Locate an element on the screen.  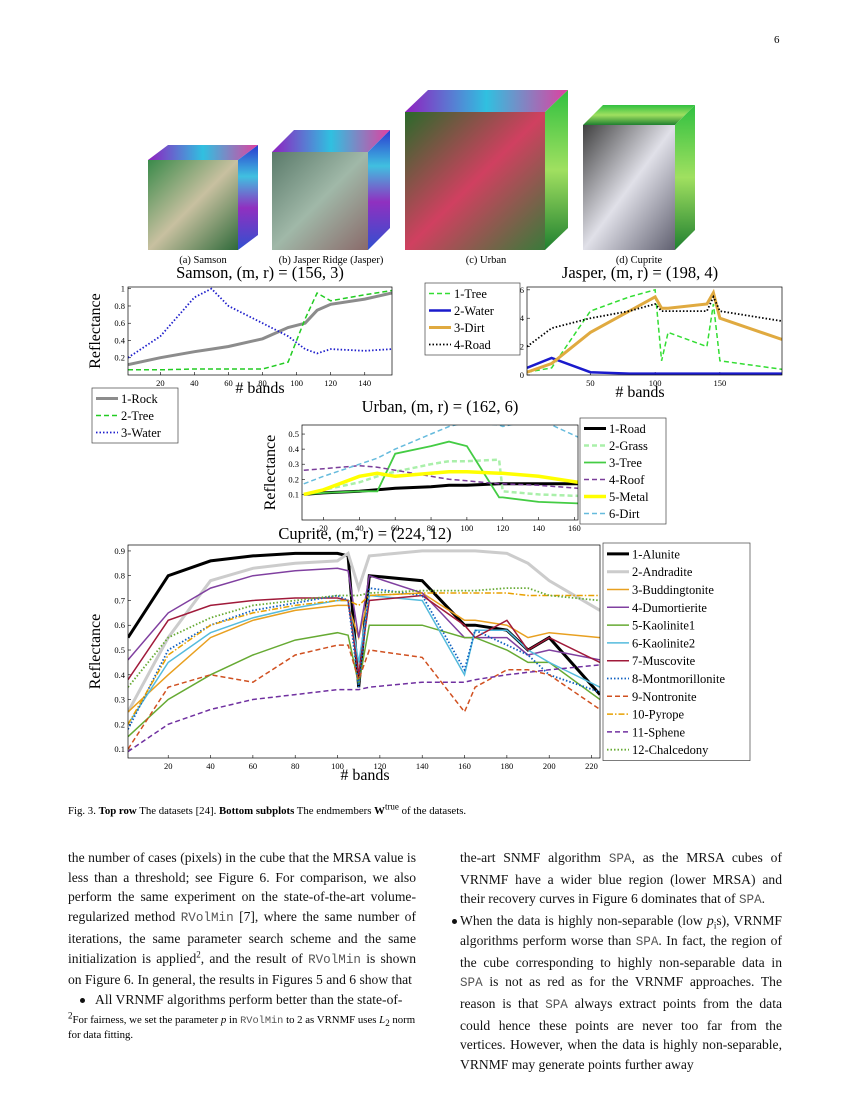
x-tick-label: 180 is located at coordinates (506, 766).